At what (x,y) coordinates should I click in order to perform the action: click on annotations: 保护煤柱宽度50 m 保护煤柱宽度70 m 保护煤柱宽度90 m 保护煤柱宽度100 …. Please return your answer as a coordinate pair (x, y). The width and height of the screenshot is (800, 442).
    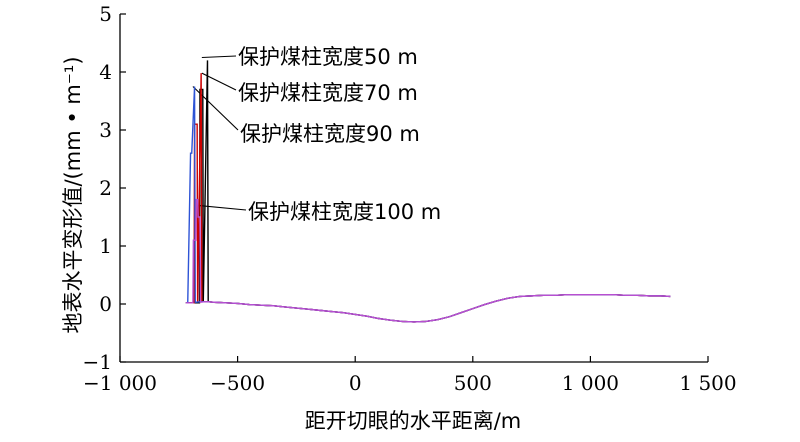
    Looking at the image, I should click on (339, 134).